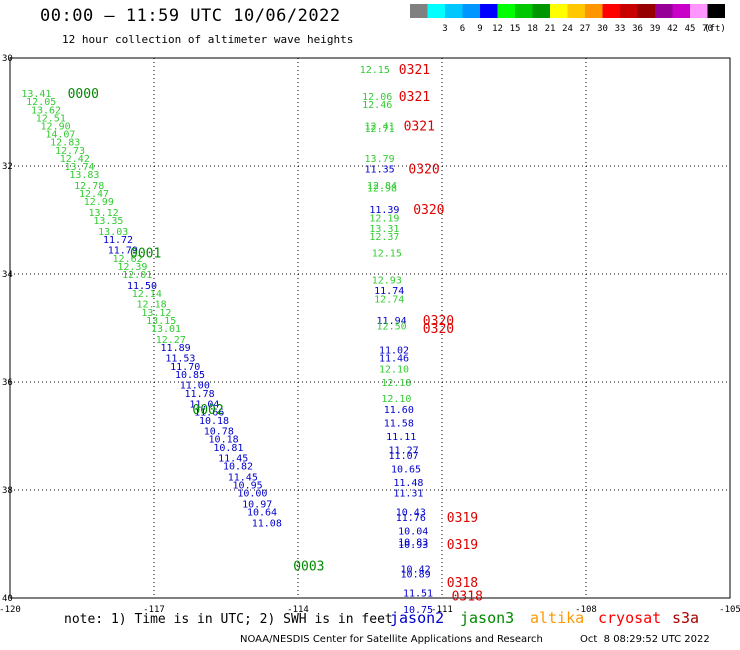  Describe the element at coordinates (586, 610) in the screenshot. I see `x-tick-label: -108` at that location.